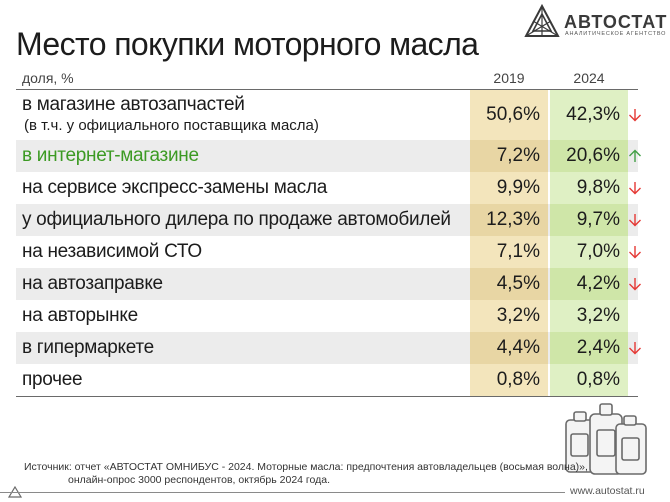 Image resolution: width=670 pixels, height=502 pixels. Describe the element at coordinates (509, 78) in the screenshot. I see `column-header-2019: 2019` at that location.